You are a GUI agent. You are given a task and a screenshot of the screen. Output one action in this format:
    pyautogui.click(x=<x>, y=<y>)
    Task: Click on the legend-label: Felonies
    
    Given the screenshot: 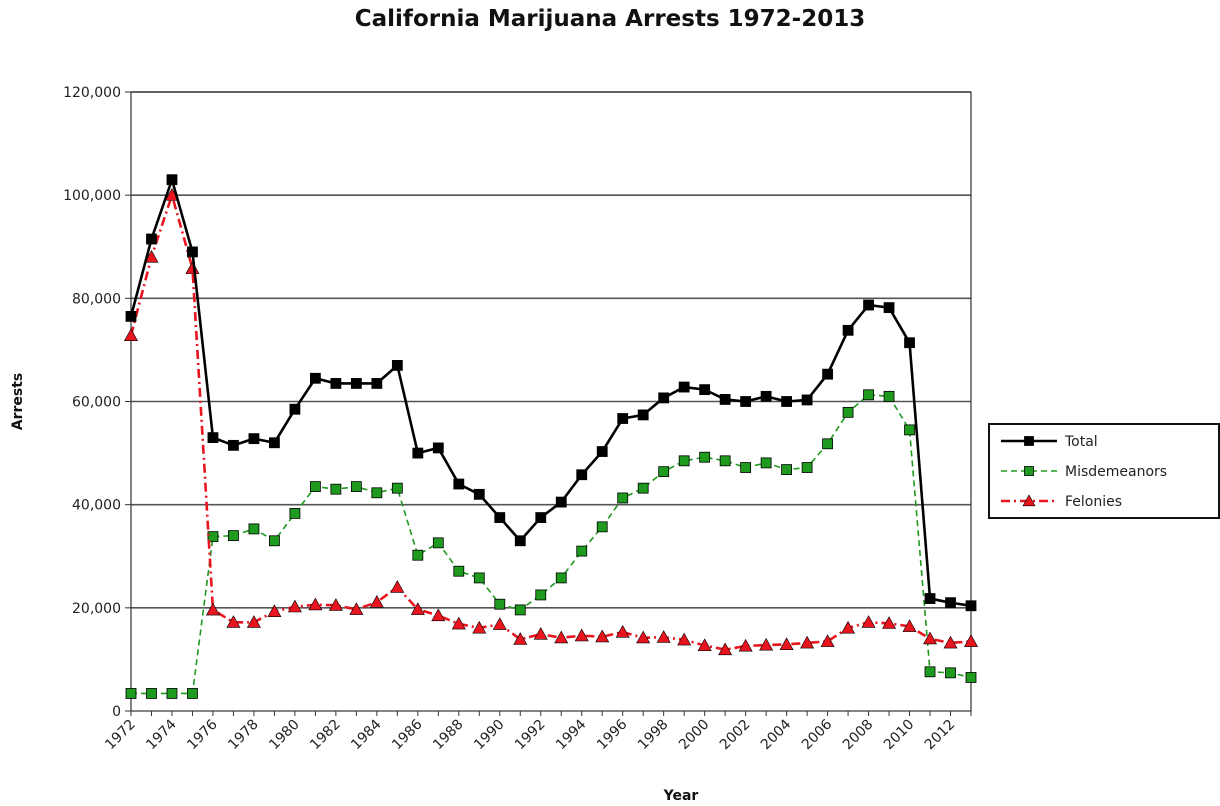 What is the action you would take?
    pyautogui.click(x=1093, y=502)
    